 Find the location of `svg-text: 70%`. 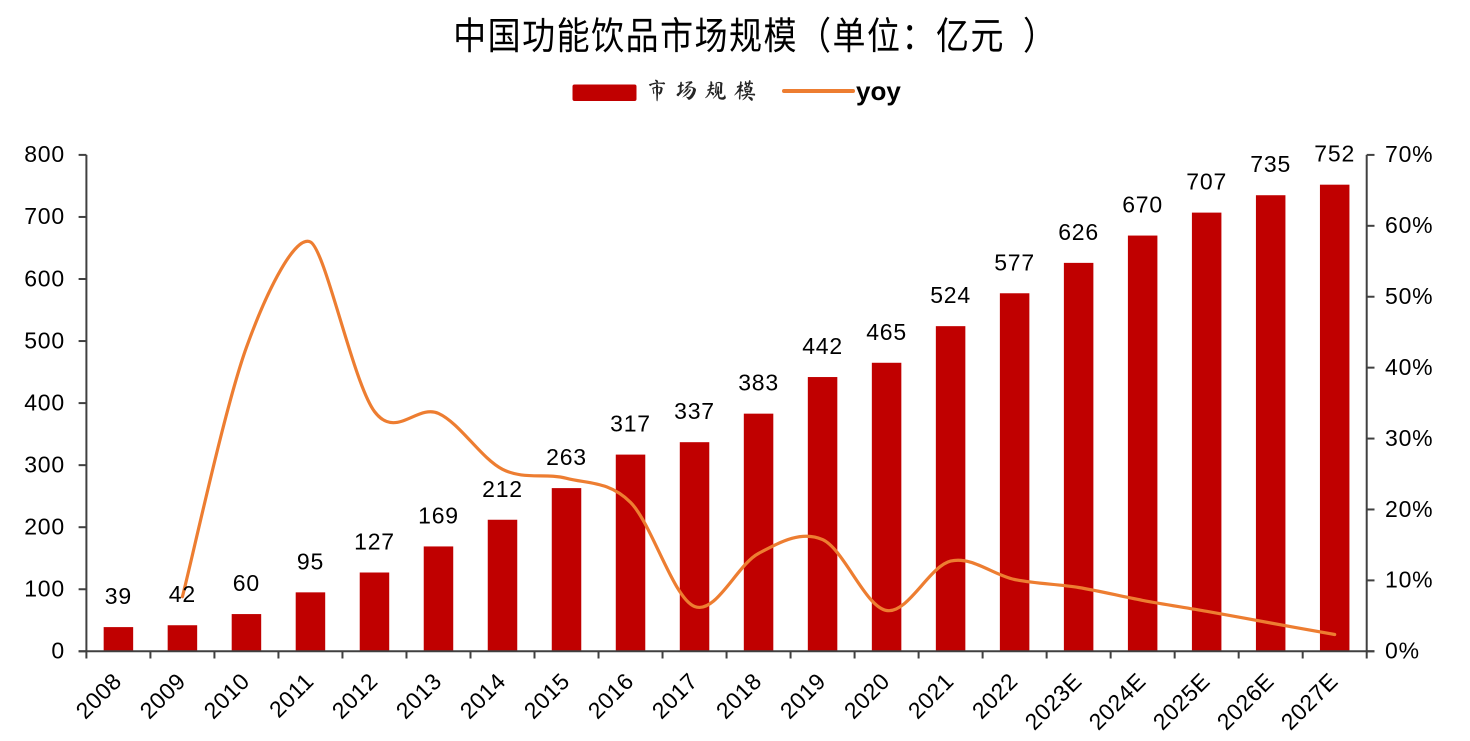

svg-text: 70% is located at coordinates (1409, 154).